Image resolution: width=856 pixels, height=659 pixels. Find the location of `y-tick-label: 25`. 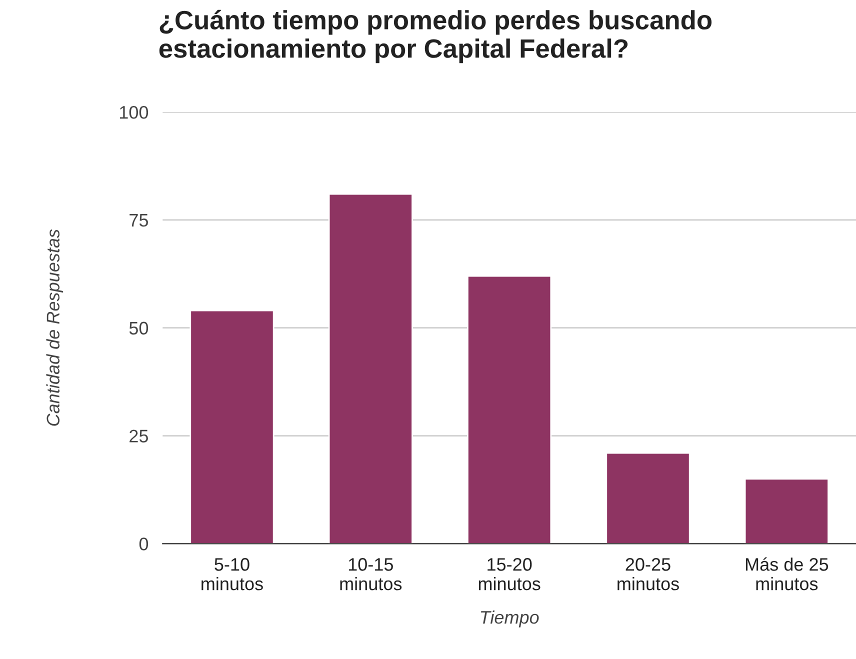

y-tick-label: 25 is located at coordinates (139, 436).